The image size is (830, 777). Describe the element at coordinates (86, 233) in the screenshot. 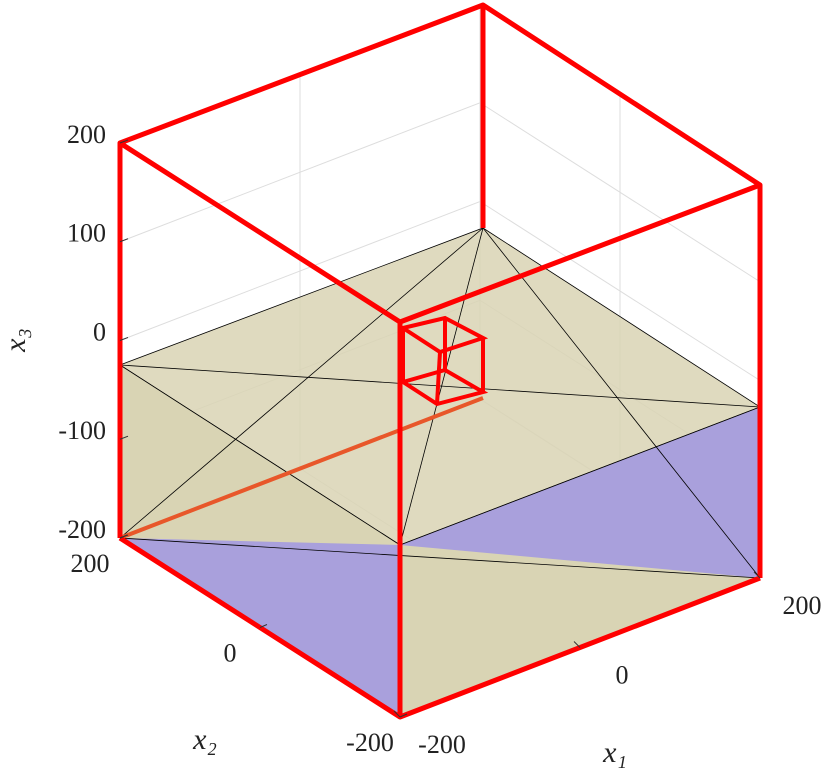

I see `z-tick-label: 100` at that location.